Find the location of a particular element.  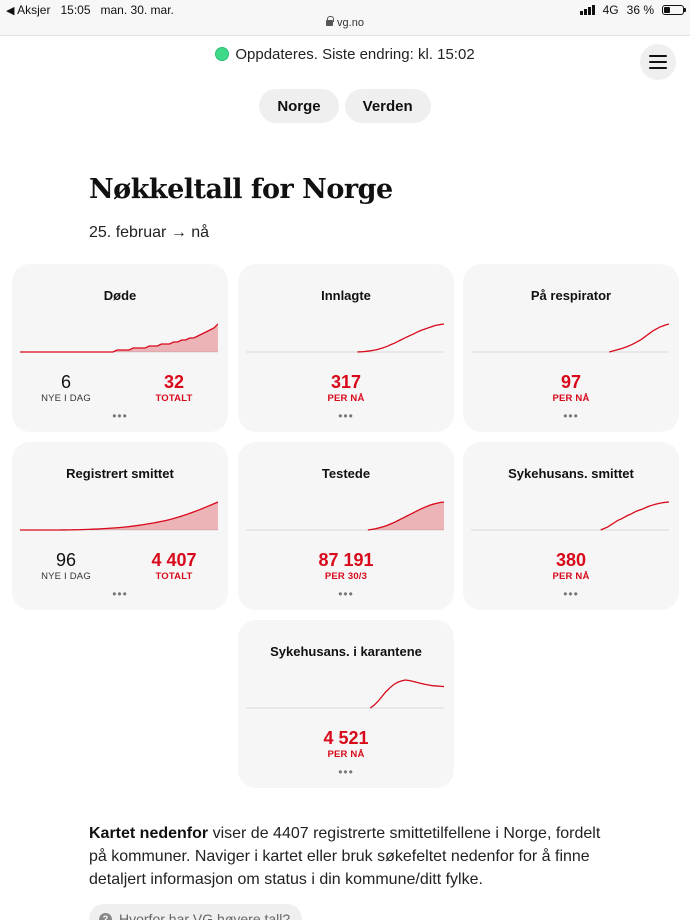

signal-icon is located at coordinates (587, 10).